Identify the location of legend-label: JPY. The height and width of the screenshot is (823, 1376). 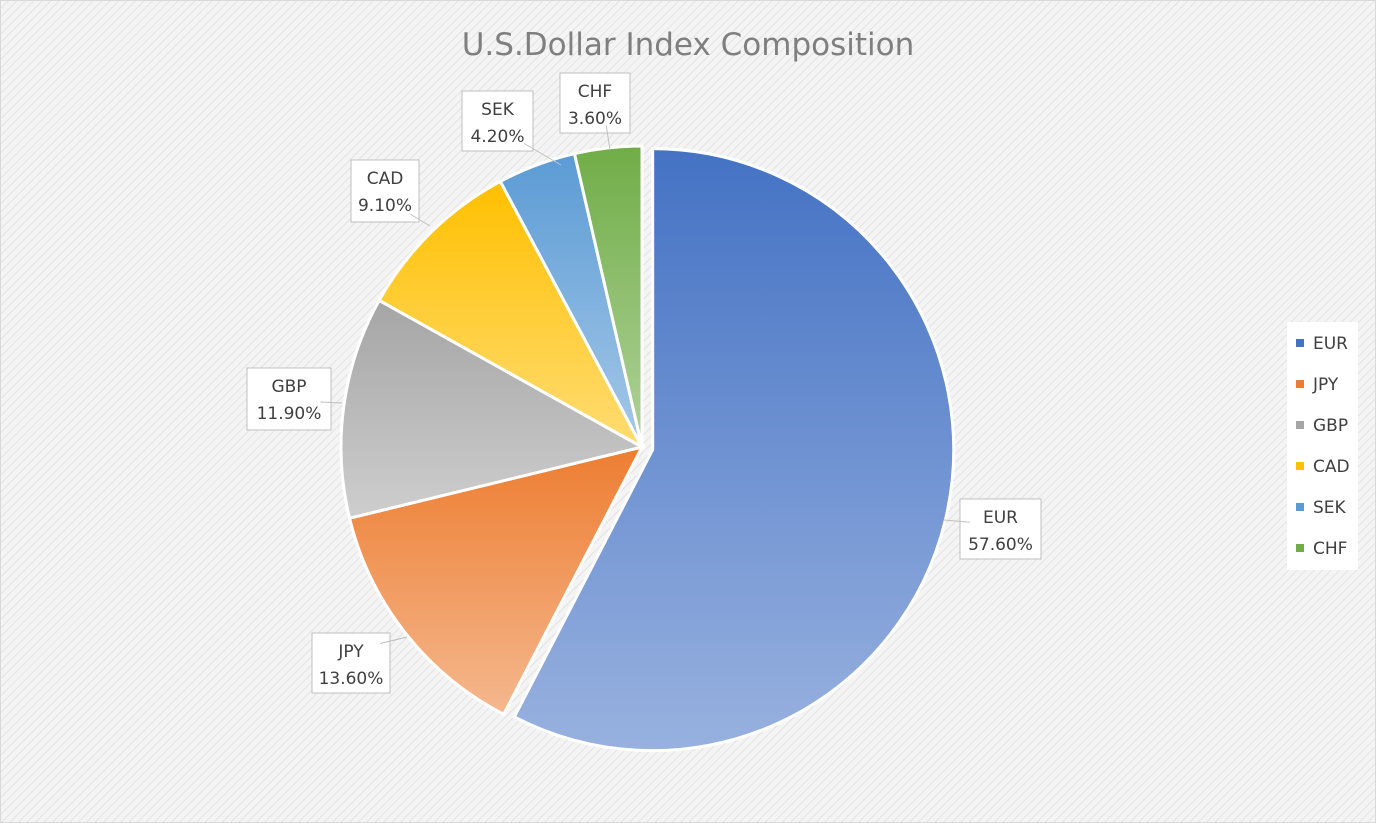
(1325, 385).